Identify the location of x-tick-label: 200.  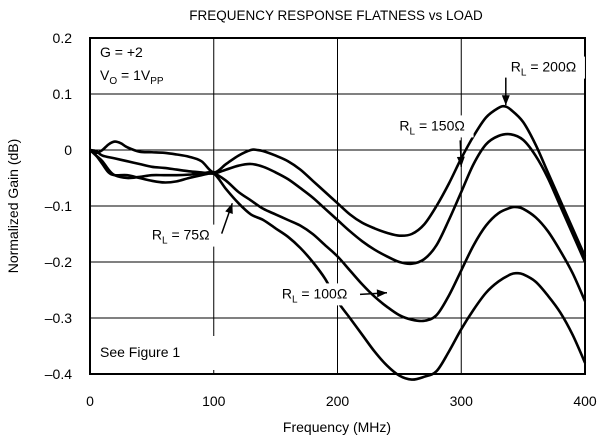
(338, 401).